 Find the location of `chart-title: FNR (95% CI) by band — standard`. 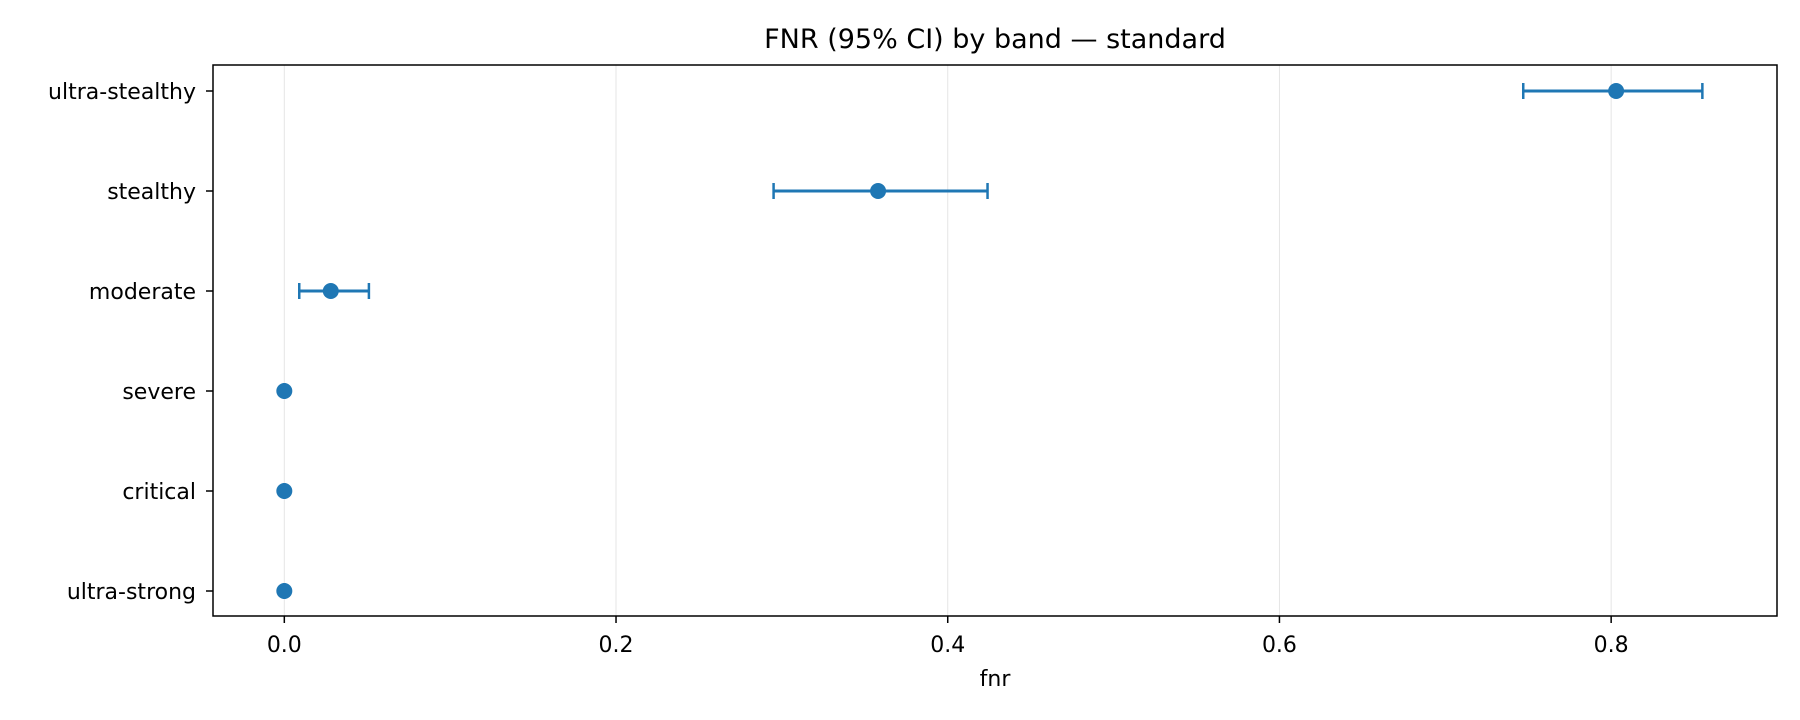

chart-title: FNR (95% CI) by band — standard is located at coordinates (995, 39).